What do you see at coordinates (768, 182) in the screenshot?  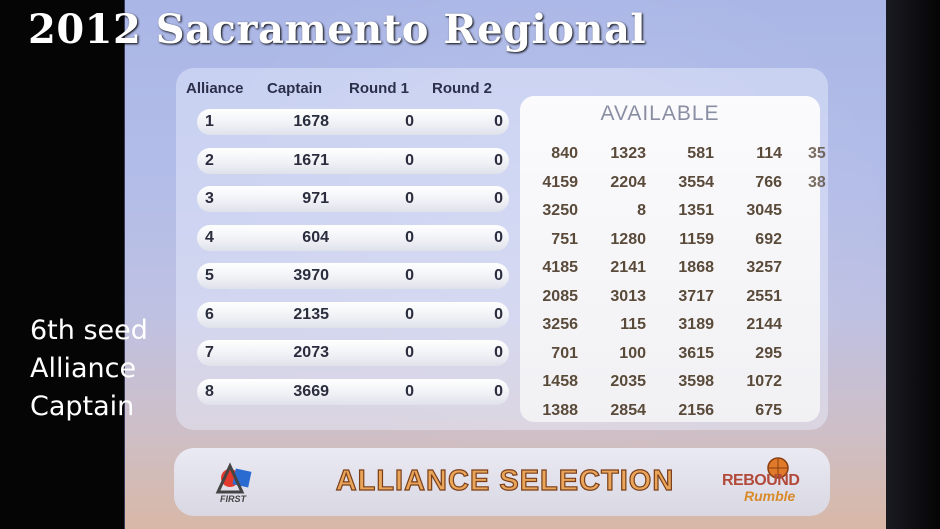 I see `available-team: 766` at bounding box center [768, 182].